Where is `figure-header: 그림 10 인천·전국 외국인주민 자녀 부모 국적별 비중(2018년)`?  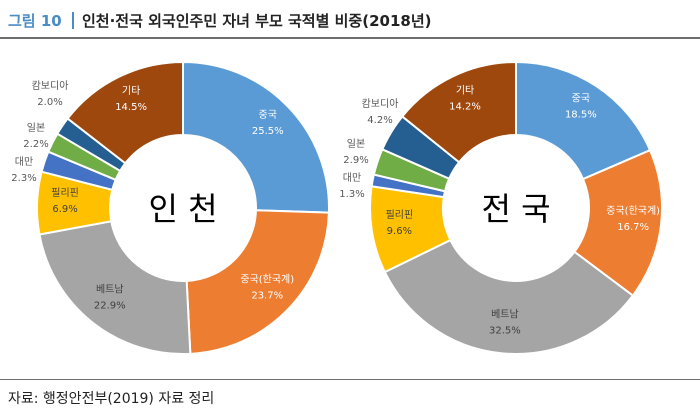
figure-header: 그림 10 인천·전국 외국인주민 자녀 부모 국적별 비중(2018년) is located at coordinates (350, 22).